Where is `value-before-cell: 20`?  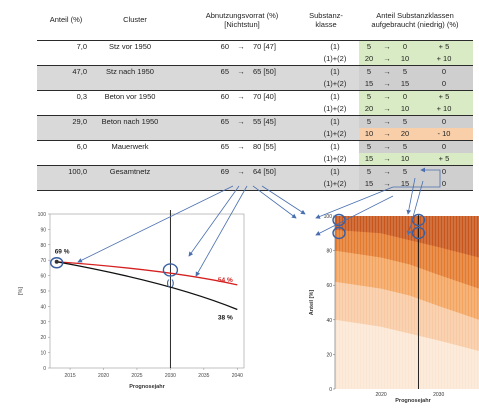 value-before-cell: 20 is located at coordinates (369, 59).